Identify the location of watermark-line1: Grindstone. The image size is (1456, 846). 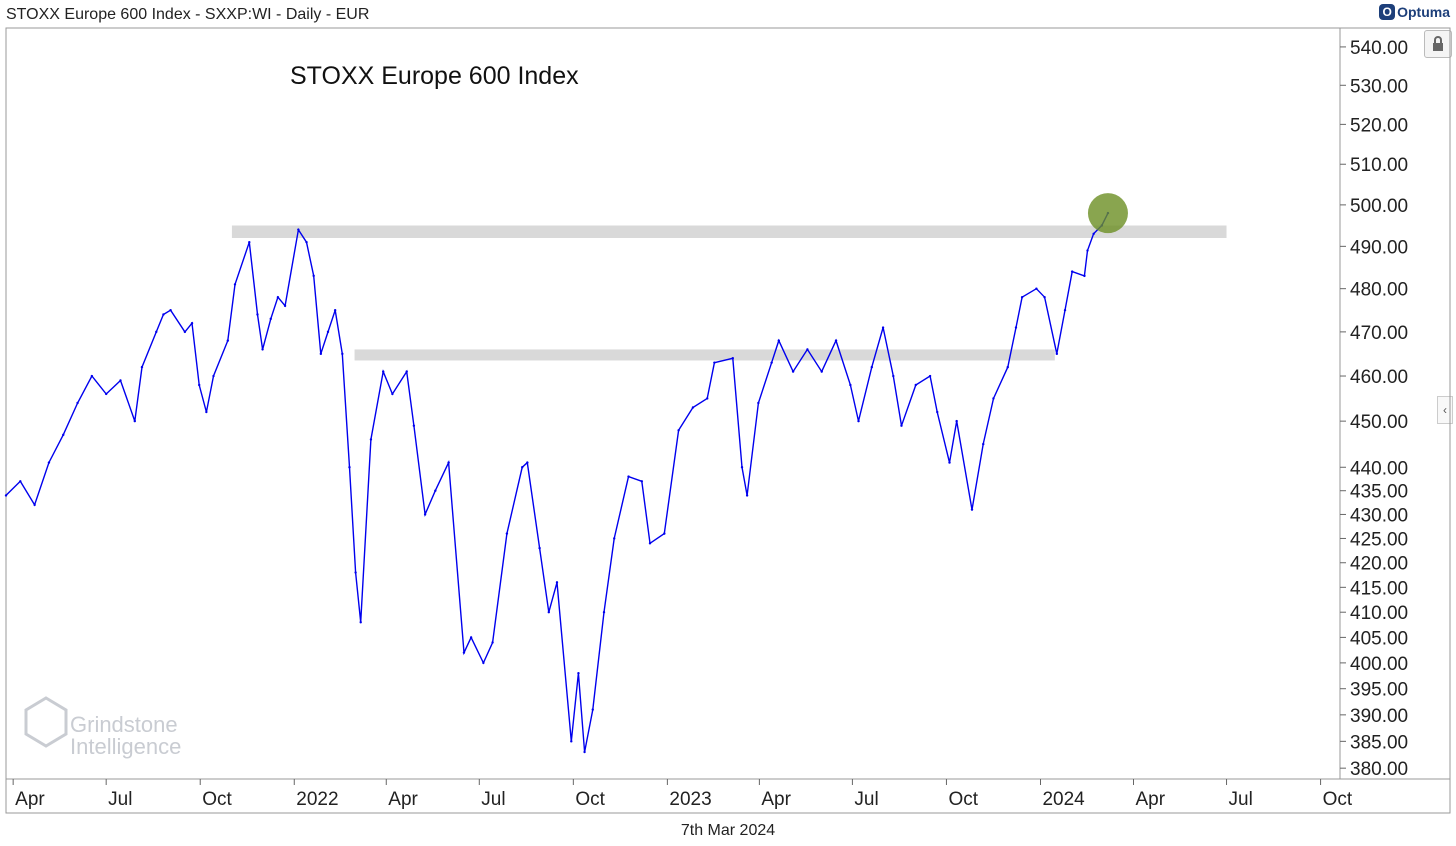
(124, 724).